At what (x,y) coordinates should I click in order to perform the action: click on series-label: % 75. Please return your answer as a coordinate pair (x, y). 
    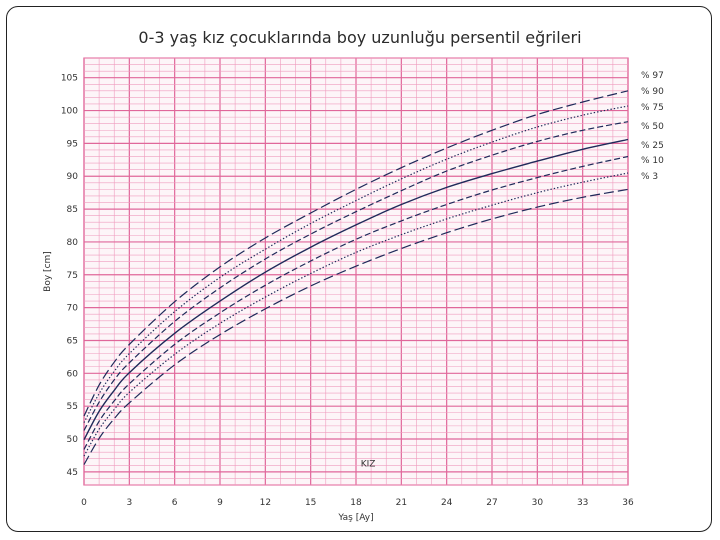
    Looking at the image, I should click on (652, 108).